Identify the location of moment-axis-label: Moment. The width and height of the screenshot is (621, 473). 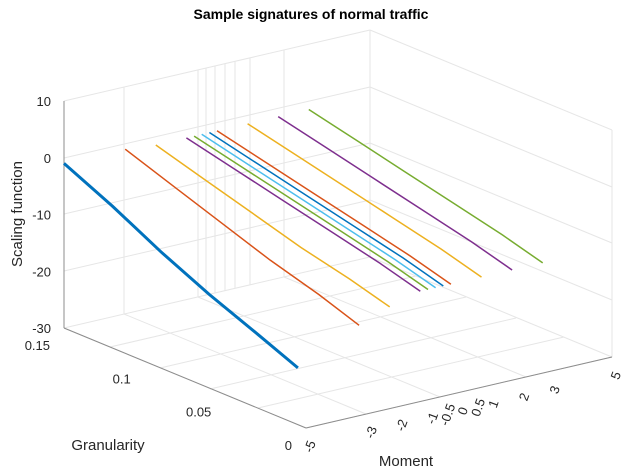
(406, 461).